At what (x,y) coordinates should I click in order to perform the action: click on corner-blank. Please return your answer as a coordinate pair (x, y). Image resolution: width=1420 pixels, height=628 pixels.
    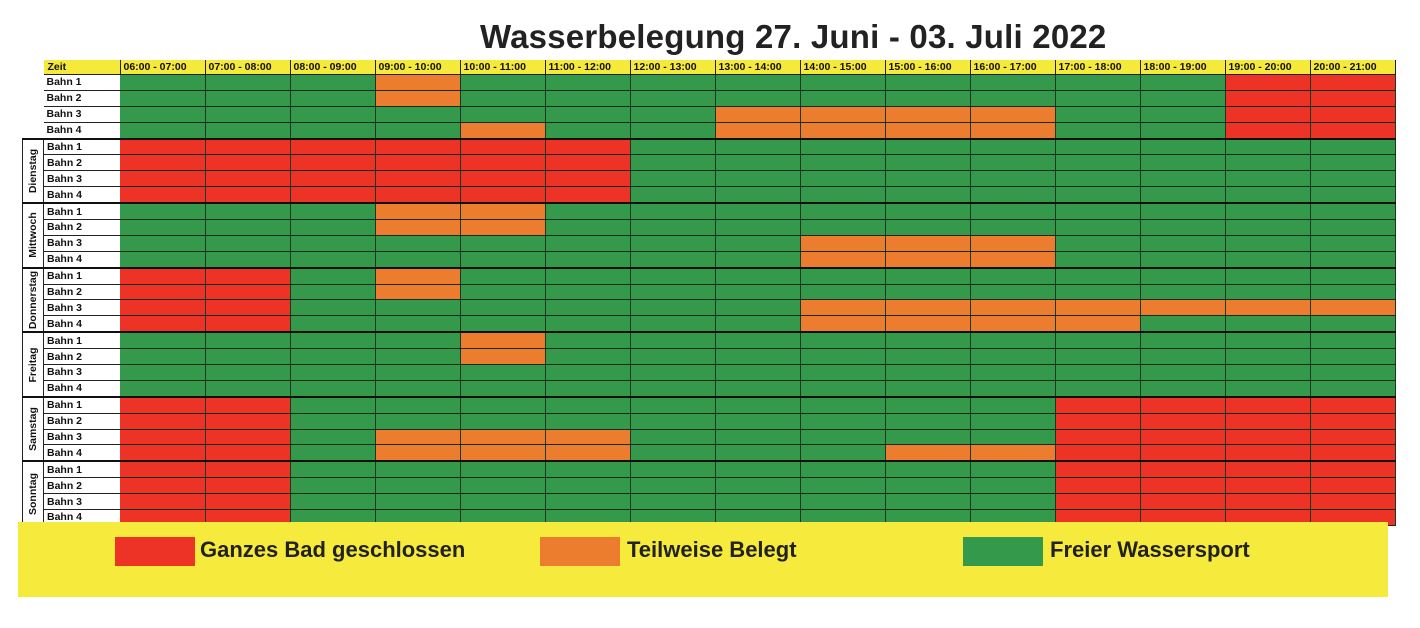
    Looking at the image, I should click on (33, 67).